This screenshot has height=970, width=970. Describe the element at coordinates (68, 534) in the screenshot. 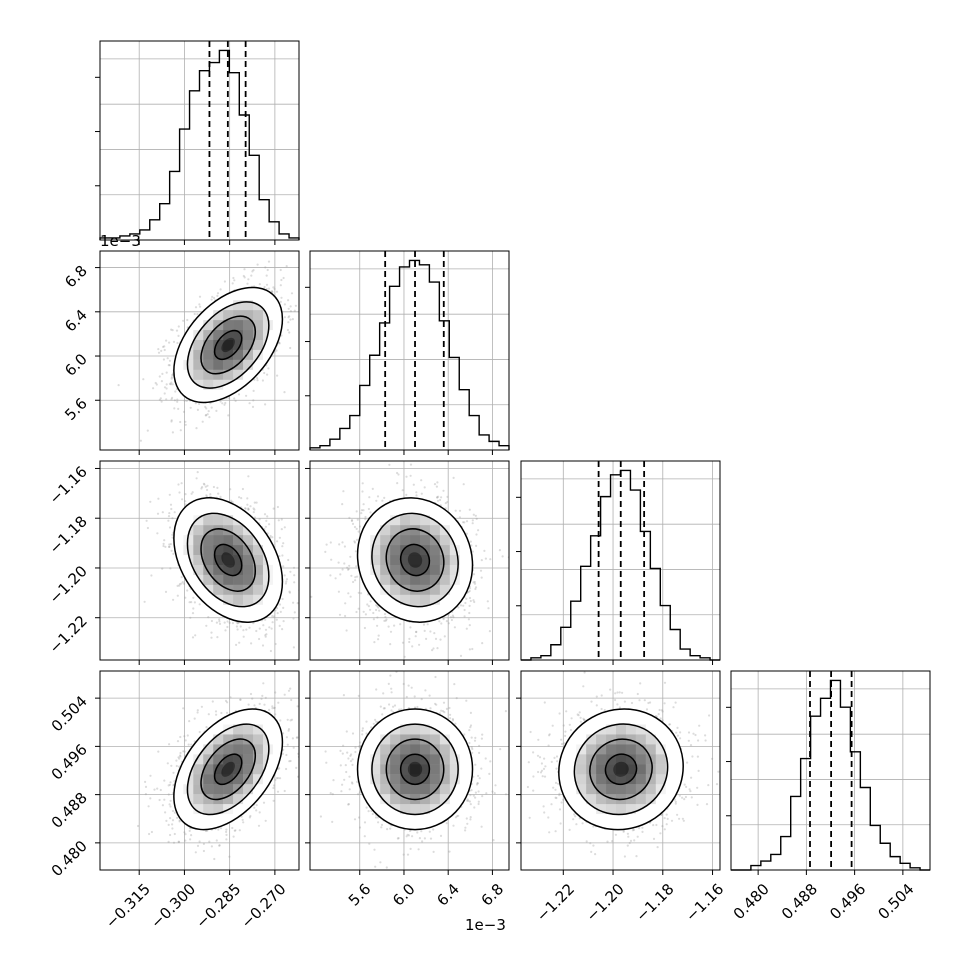

I see `y-tick-label: −1.18` at that location.